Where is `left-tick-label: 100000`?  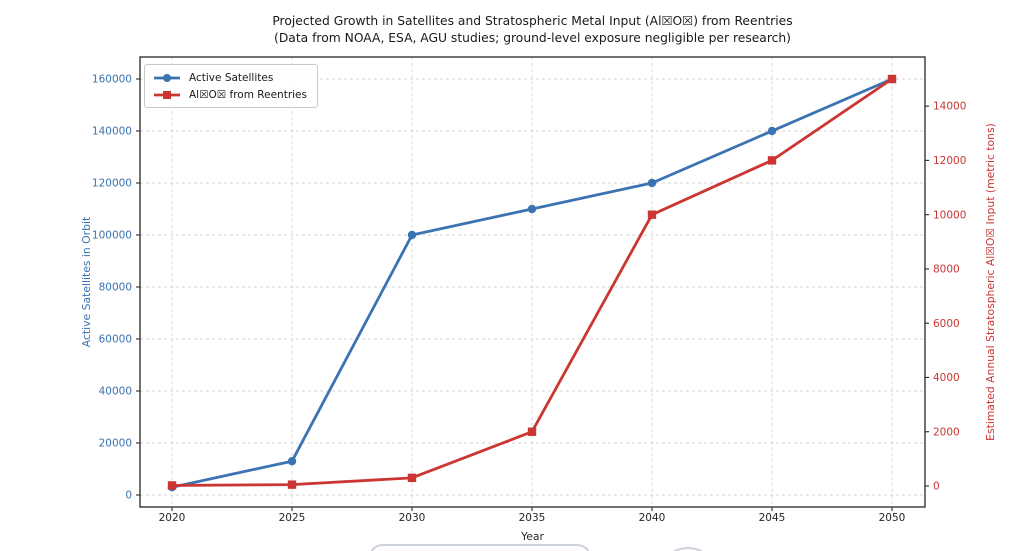
left-tick-label: 100000 is located at coordinates (112, 236).